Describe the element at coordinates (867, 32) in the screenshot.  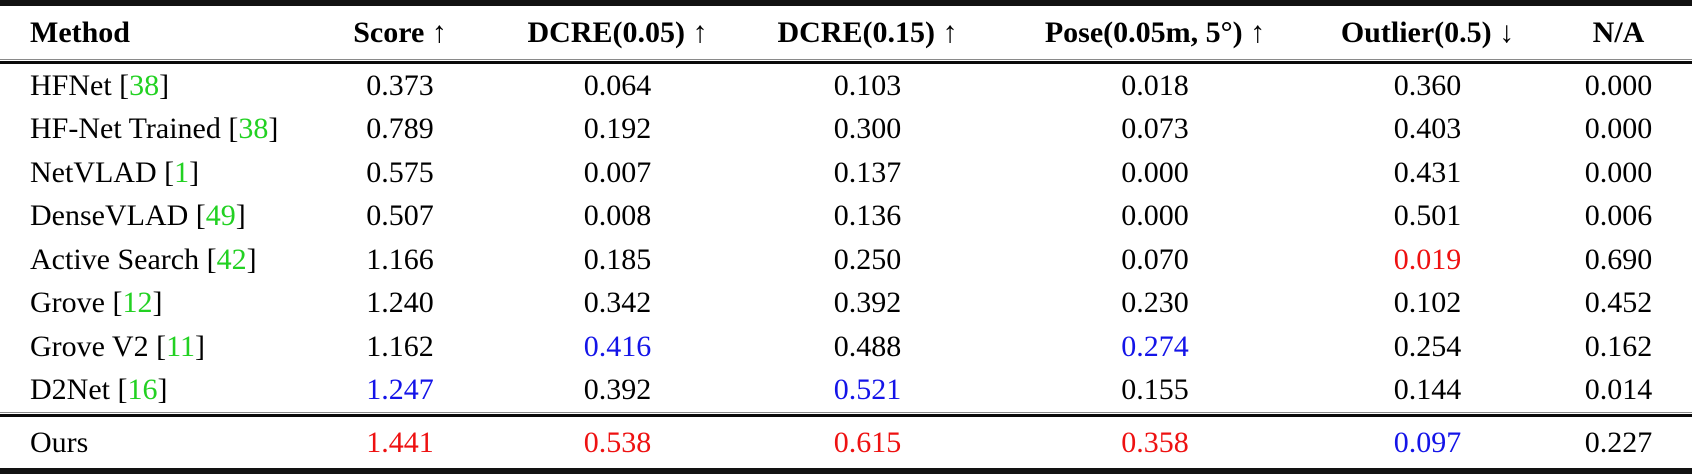
I see `column-header-dcre-015: DCRE(0.15) ↑` at that location.